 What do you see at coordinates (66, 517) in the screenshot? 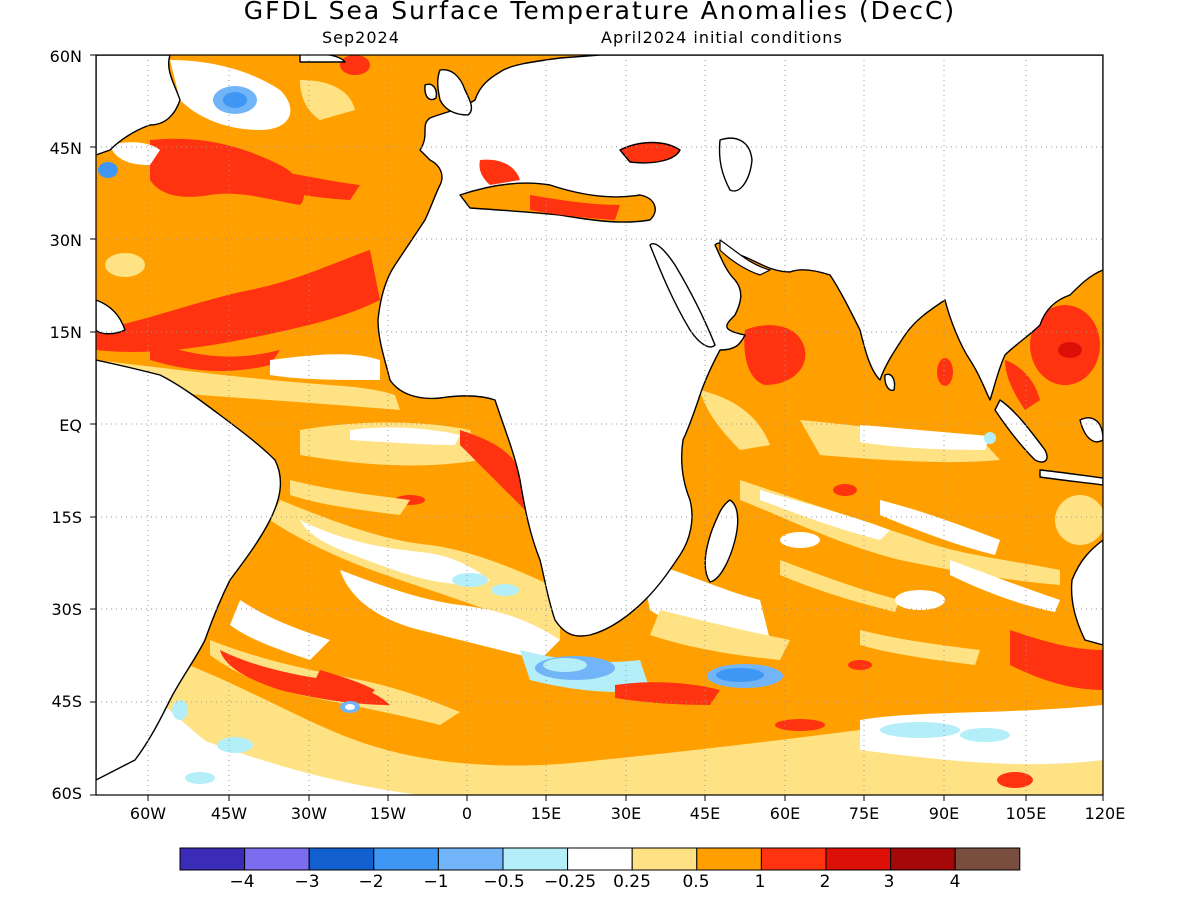
I see `lat-label-15s: 15S` at bounding box center [66, 517].